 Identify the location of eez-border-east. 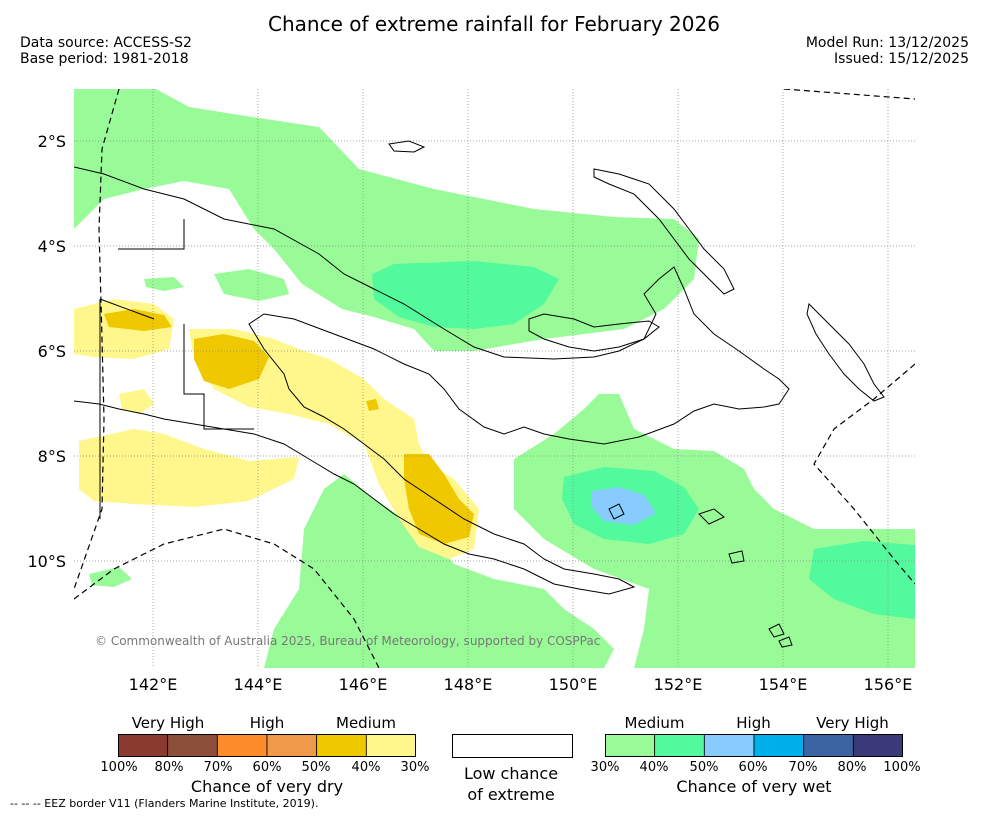
(864, 474).